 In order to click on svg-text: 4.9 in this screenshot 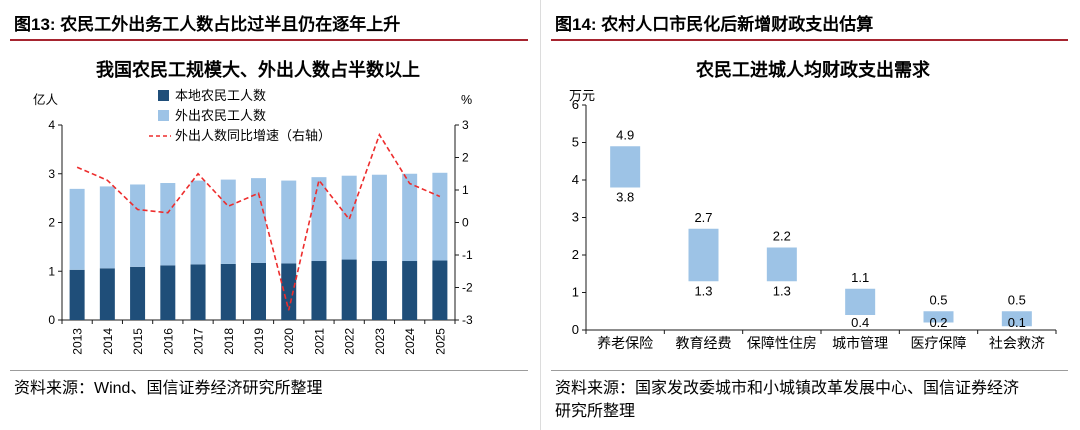, I will do `click(625, 134)`.